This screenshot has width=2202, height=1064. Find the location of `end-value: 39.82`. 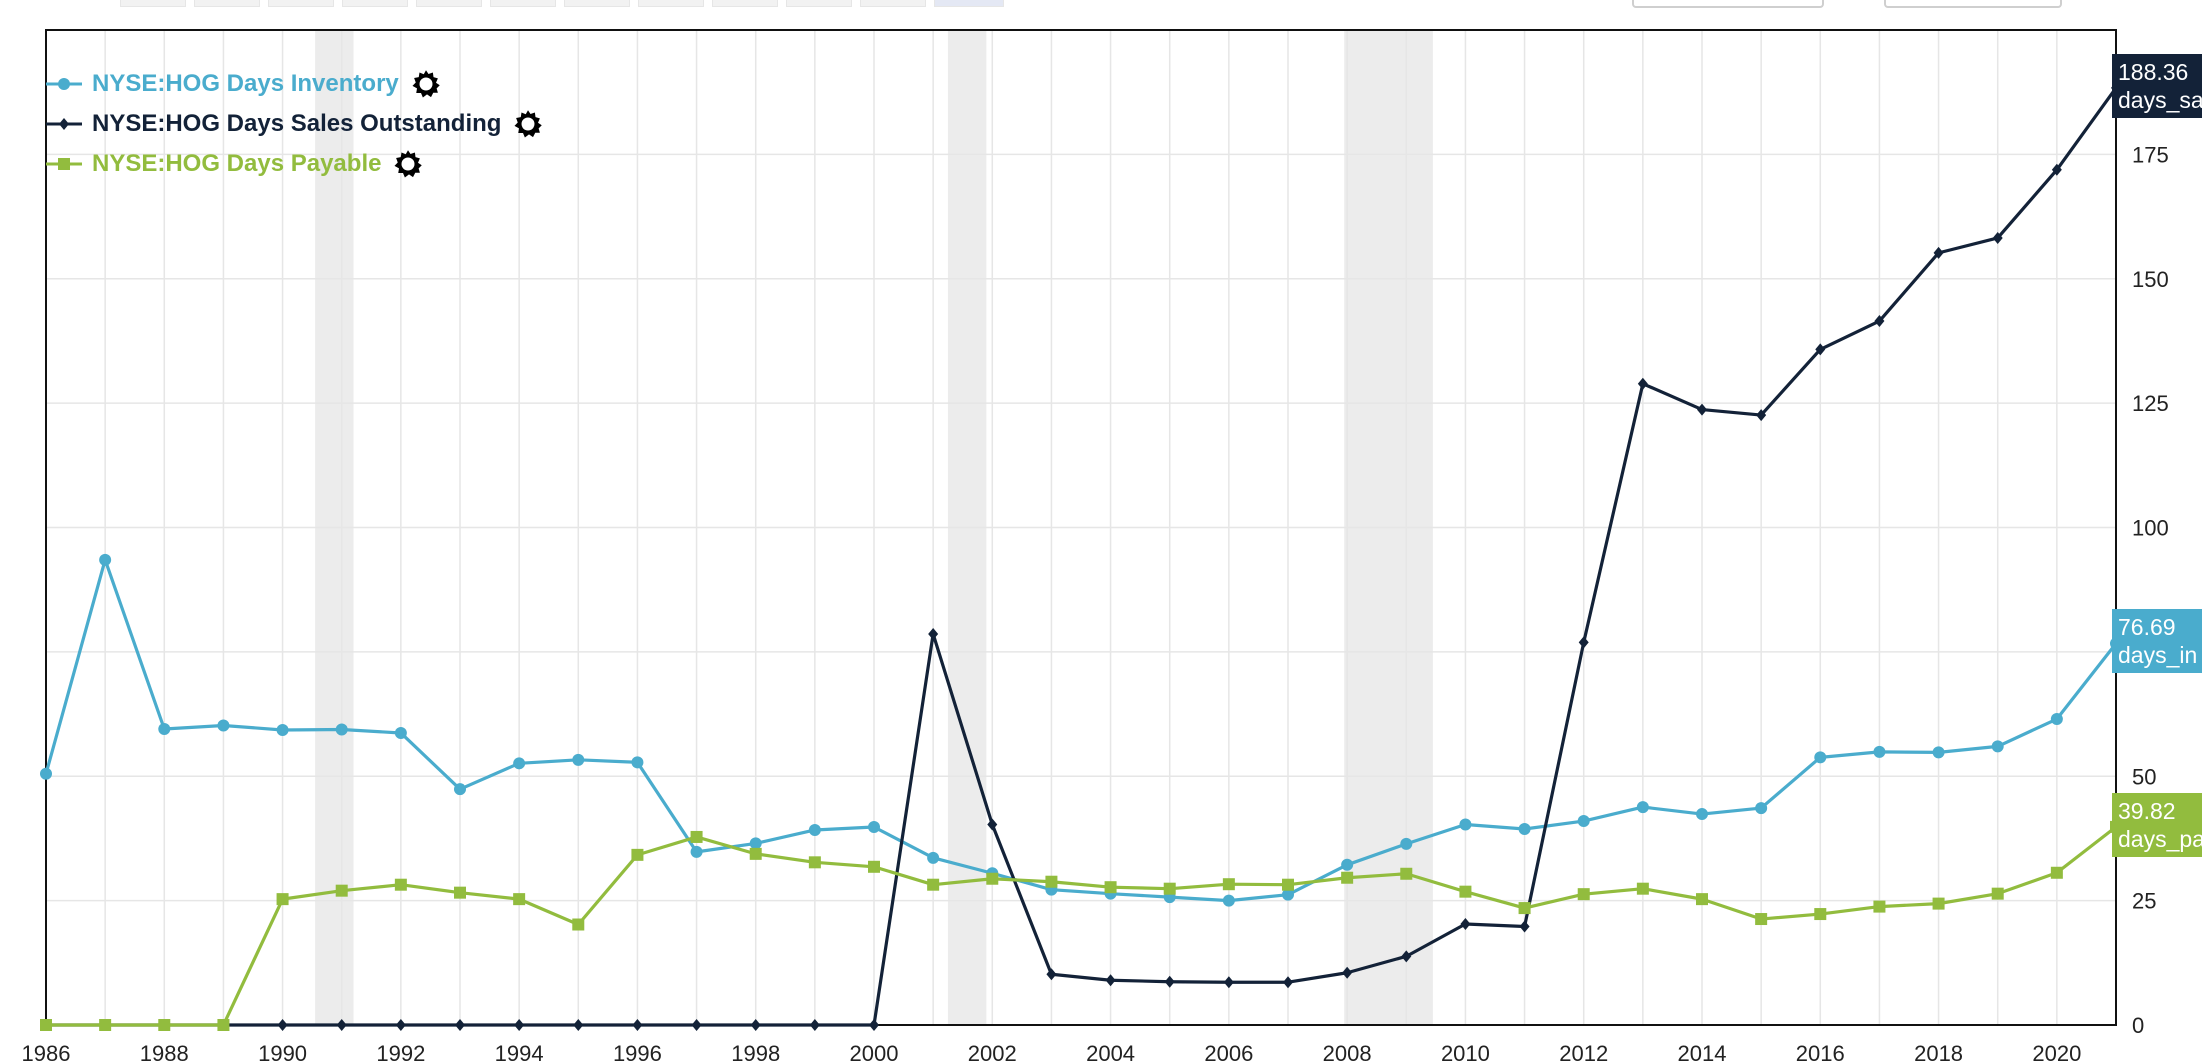

end-value: 39.82 is located at coordinates (2147, 810).